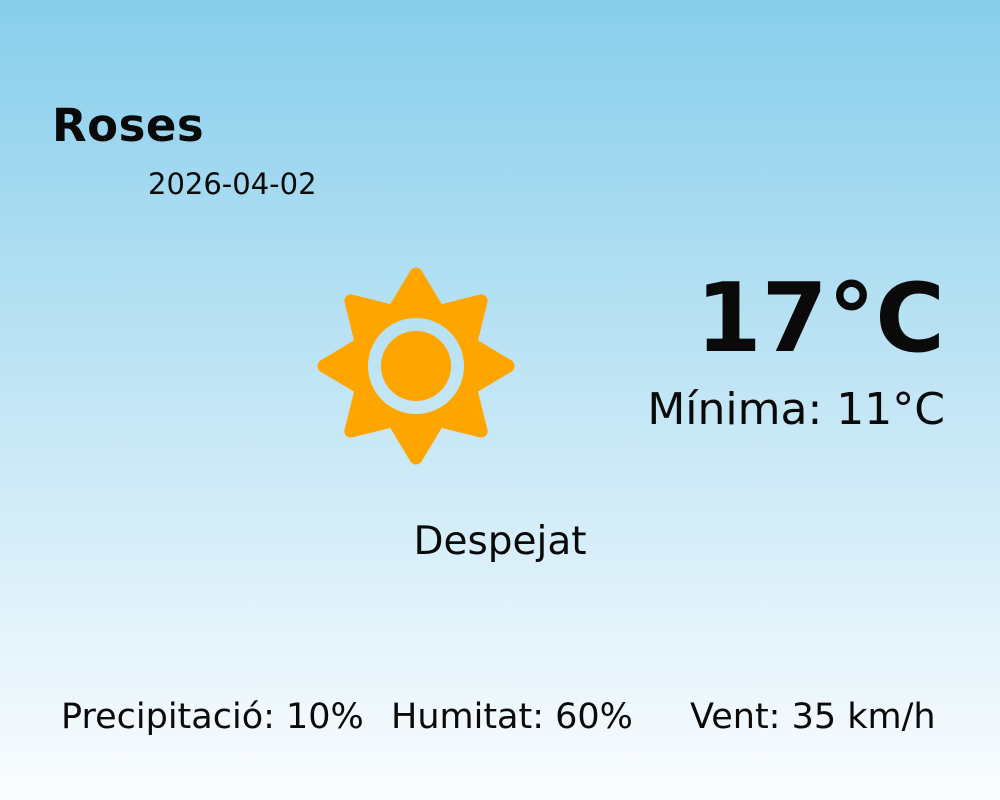 This screenshot has height=800, width=1000. What do you see at coordinates (512, 717) in the screenshot?
I see `humidity-stat: Humitat: 60%` at bounding box center [512, 717].